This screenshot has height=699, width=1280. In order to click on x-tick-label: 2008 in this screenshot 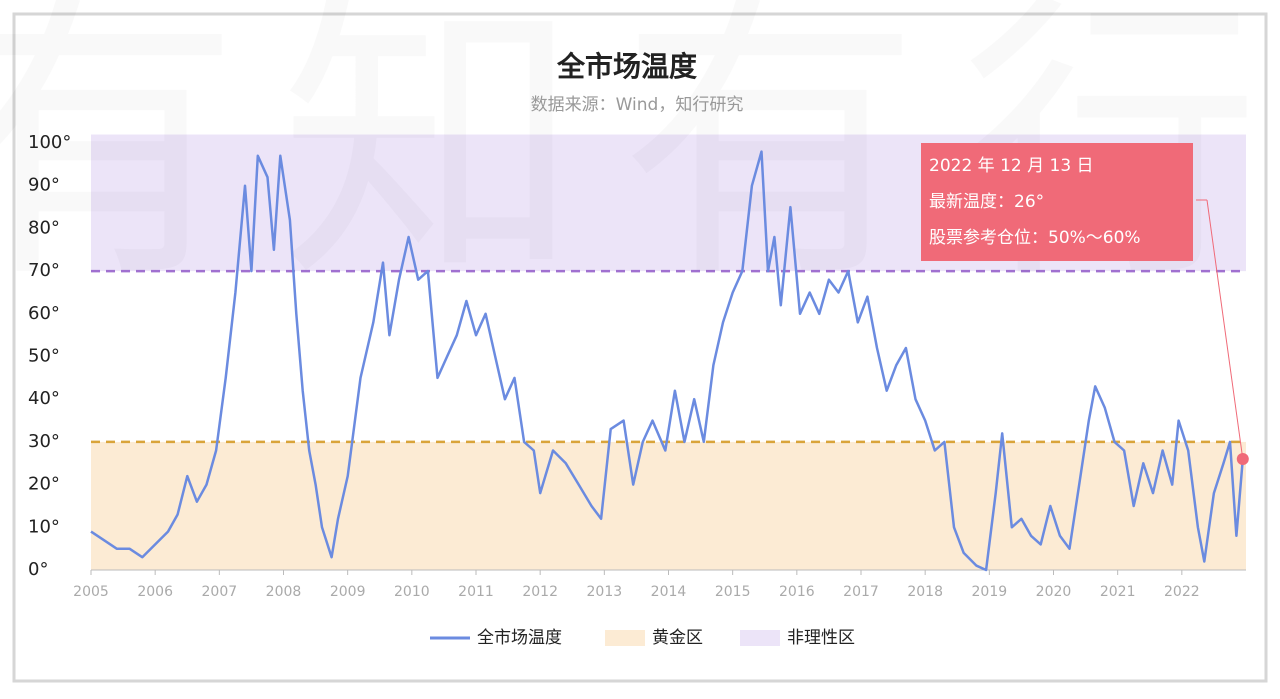, I will do `click(284, 592)`.